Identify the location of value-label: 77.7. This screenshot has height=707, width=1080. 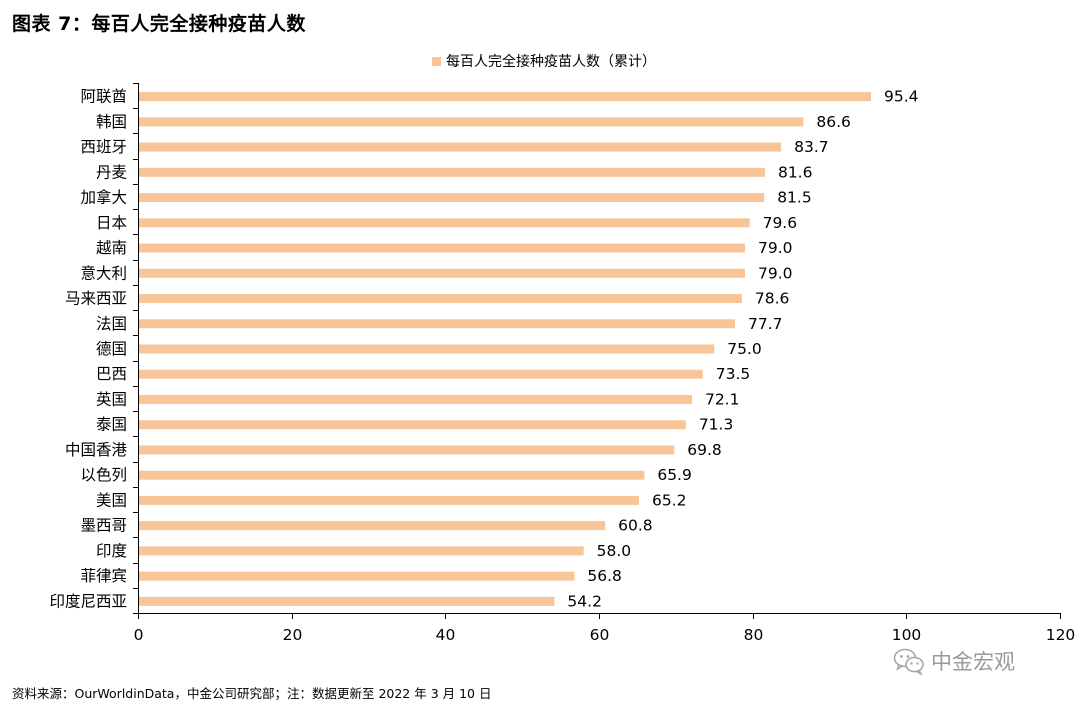
(765, 324).